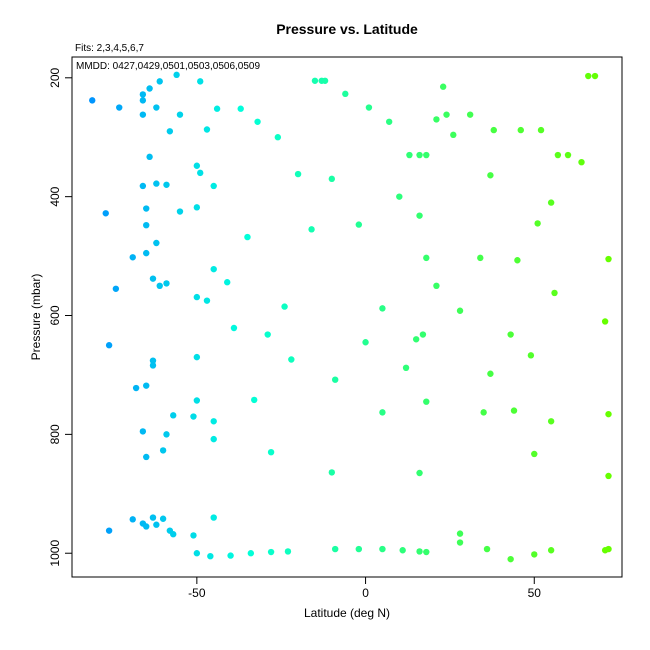 Image resolution: width=650 pixels, height=650 pixels. Describe the element at coordinates (347, 29) in the screenshot. I see `chart-title: Pressure vs. Latitude` at that location.